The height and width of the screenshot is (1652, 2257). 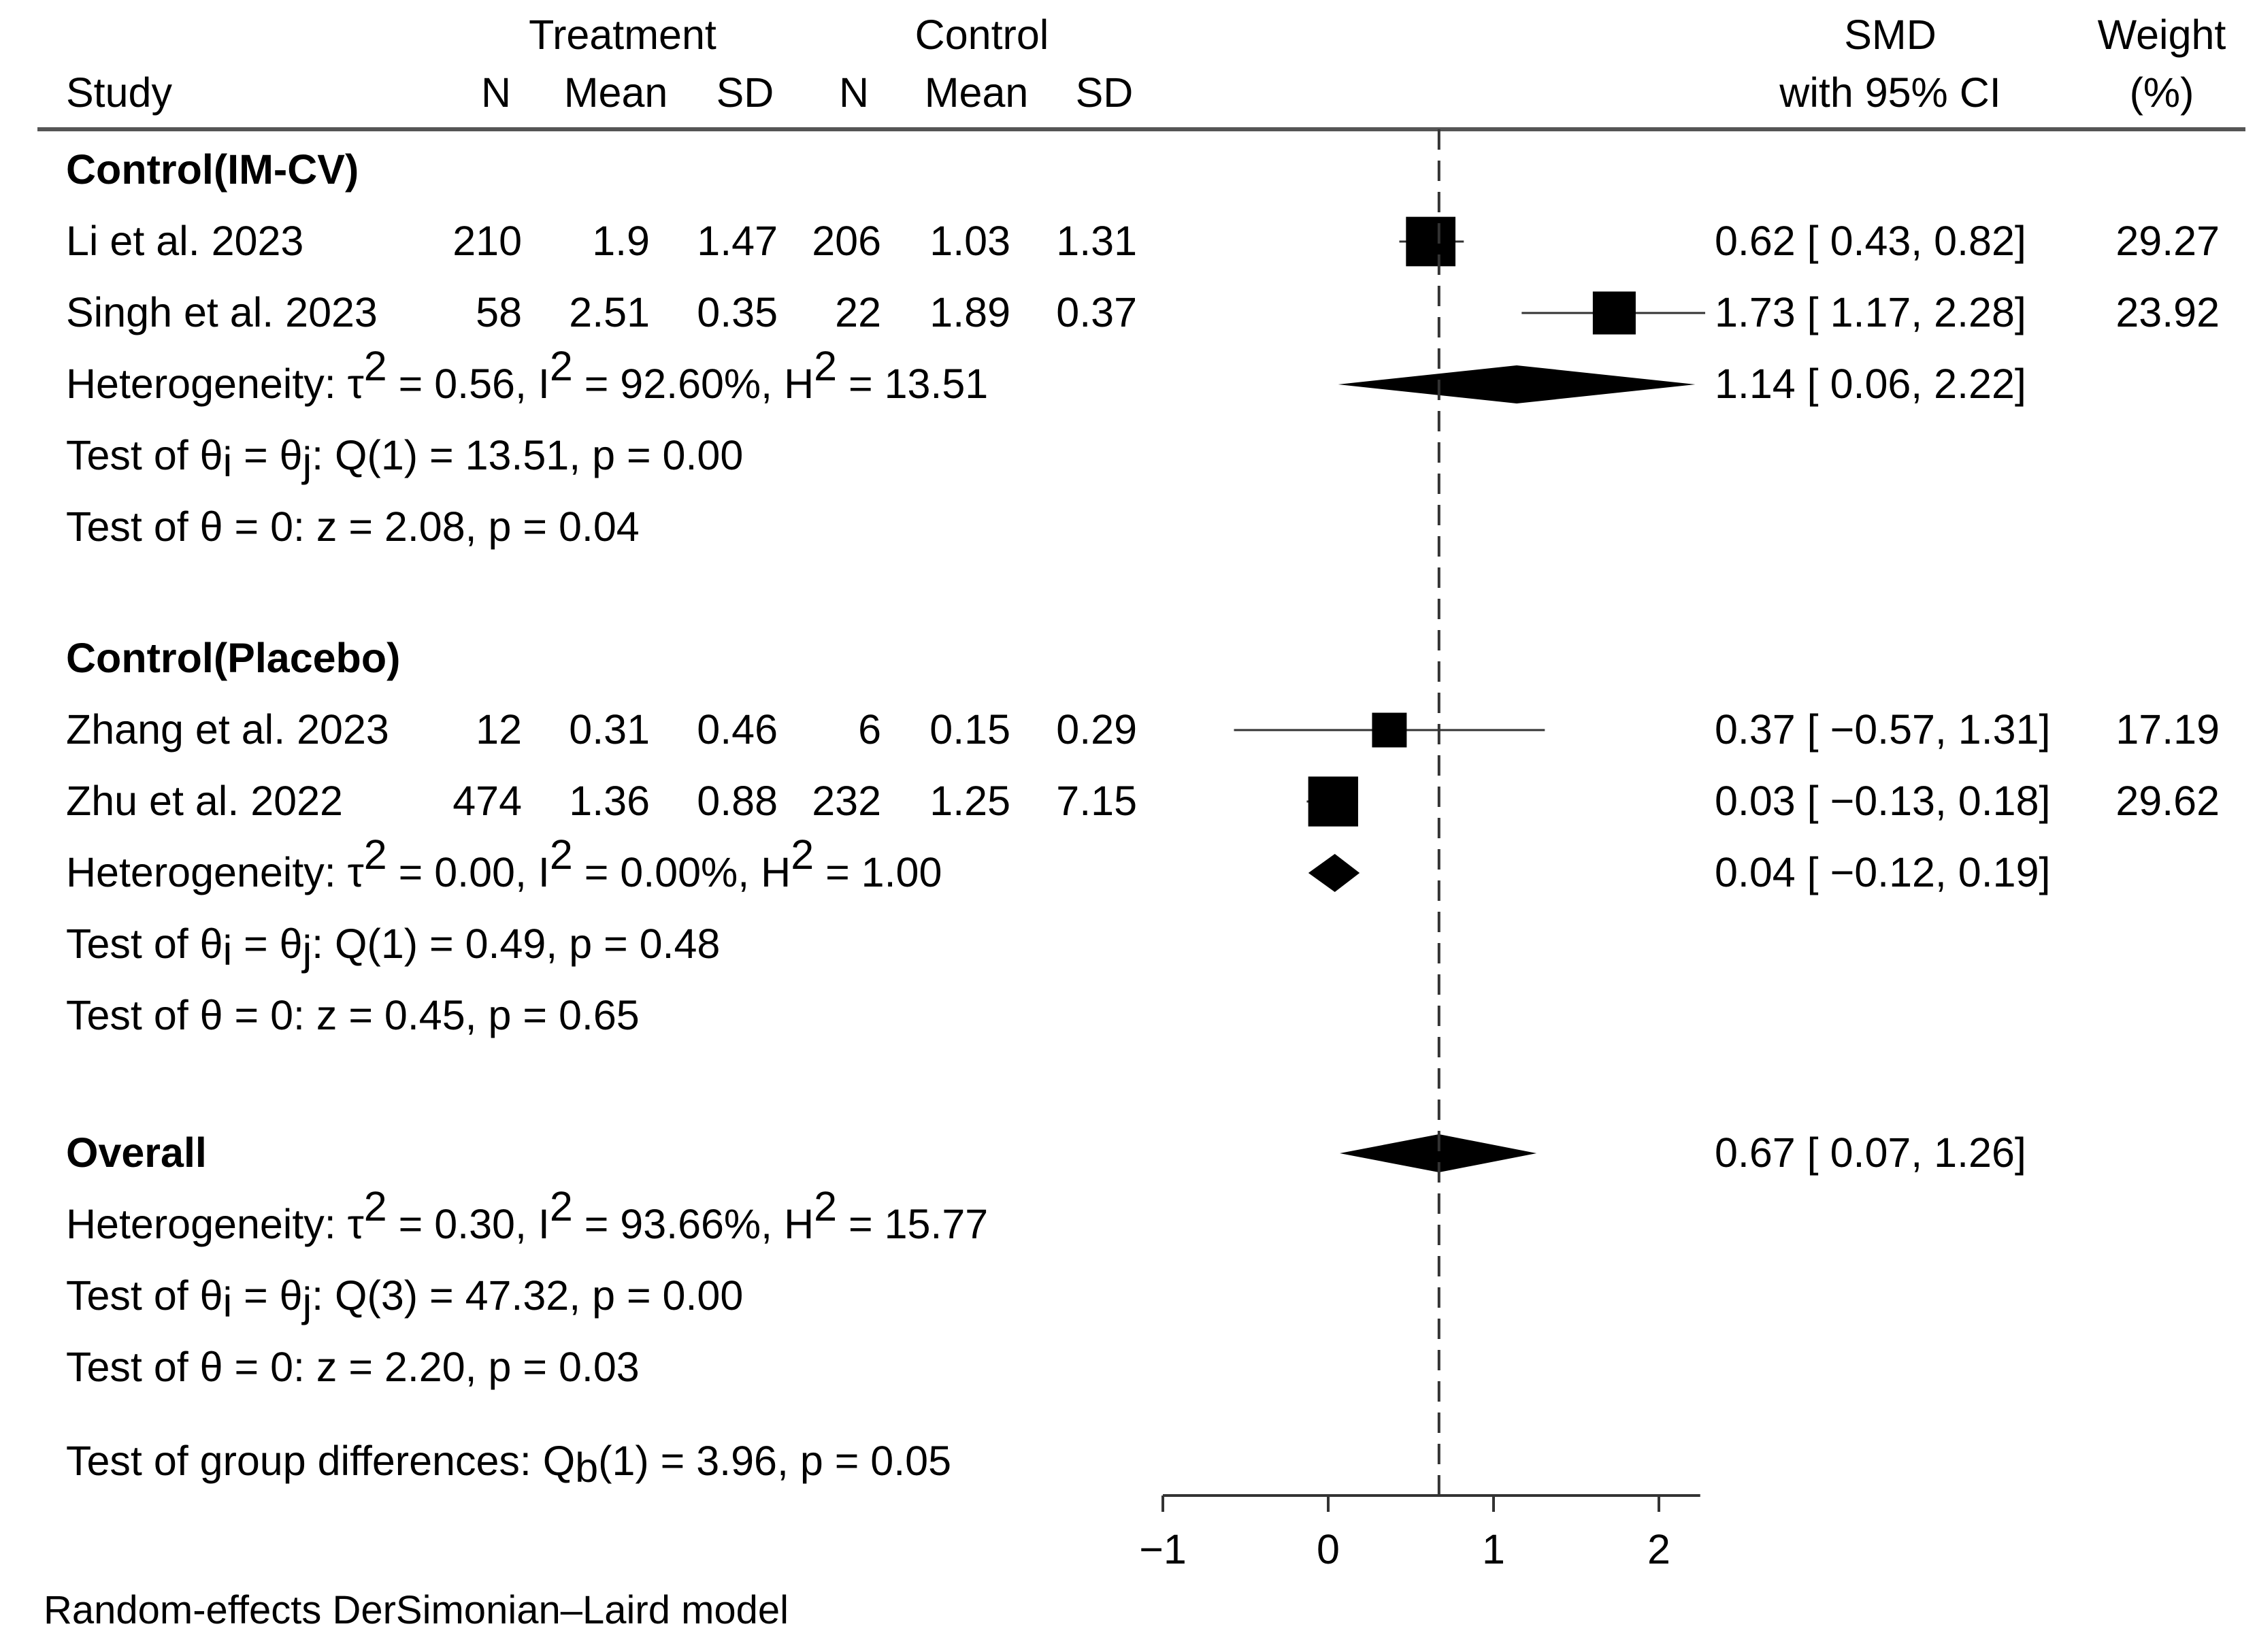 I want to click on study-label: Singh et al. 2023, so click(x=222, y=312).